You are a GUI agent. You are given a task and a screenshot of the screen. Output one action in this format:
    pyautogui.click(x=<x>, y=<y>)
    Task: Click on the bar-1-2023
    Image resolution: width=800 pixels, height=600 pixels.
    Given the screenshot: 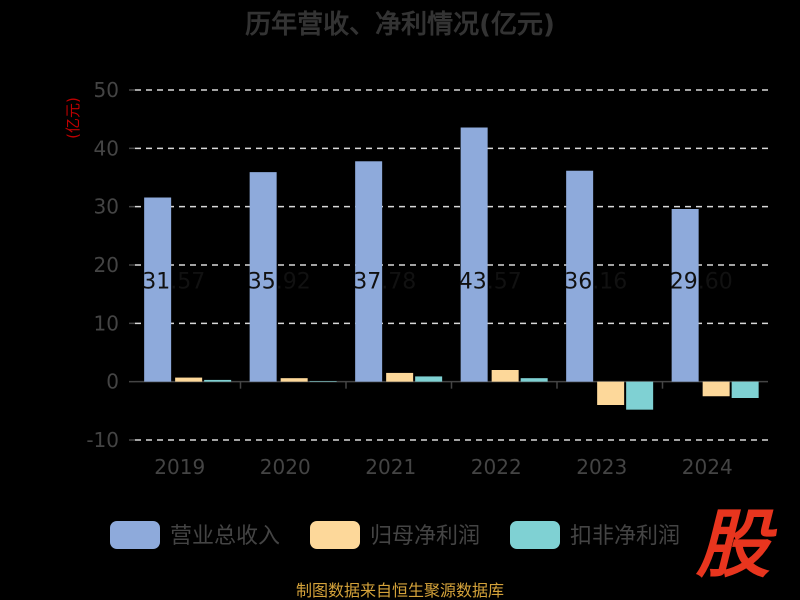 What is the action you would take?
    pyautogui.click(x=580, y=276)
    